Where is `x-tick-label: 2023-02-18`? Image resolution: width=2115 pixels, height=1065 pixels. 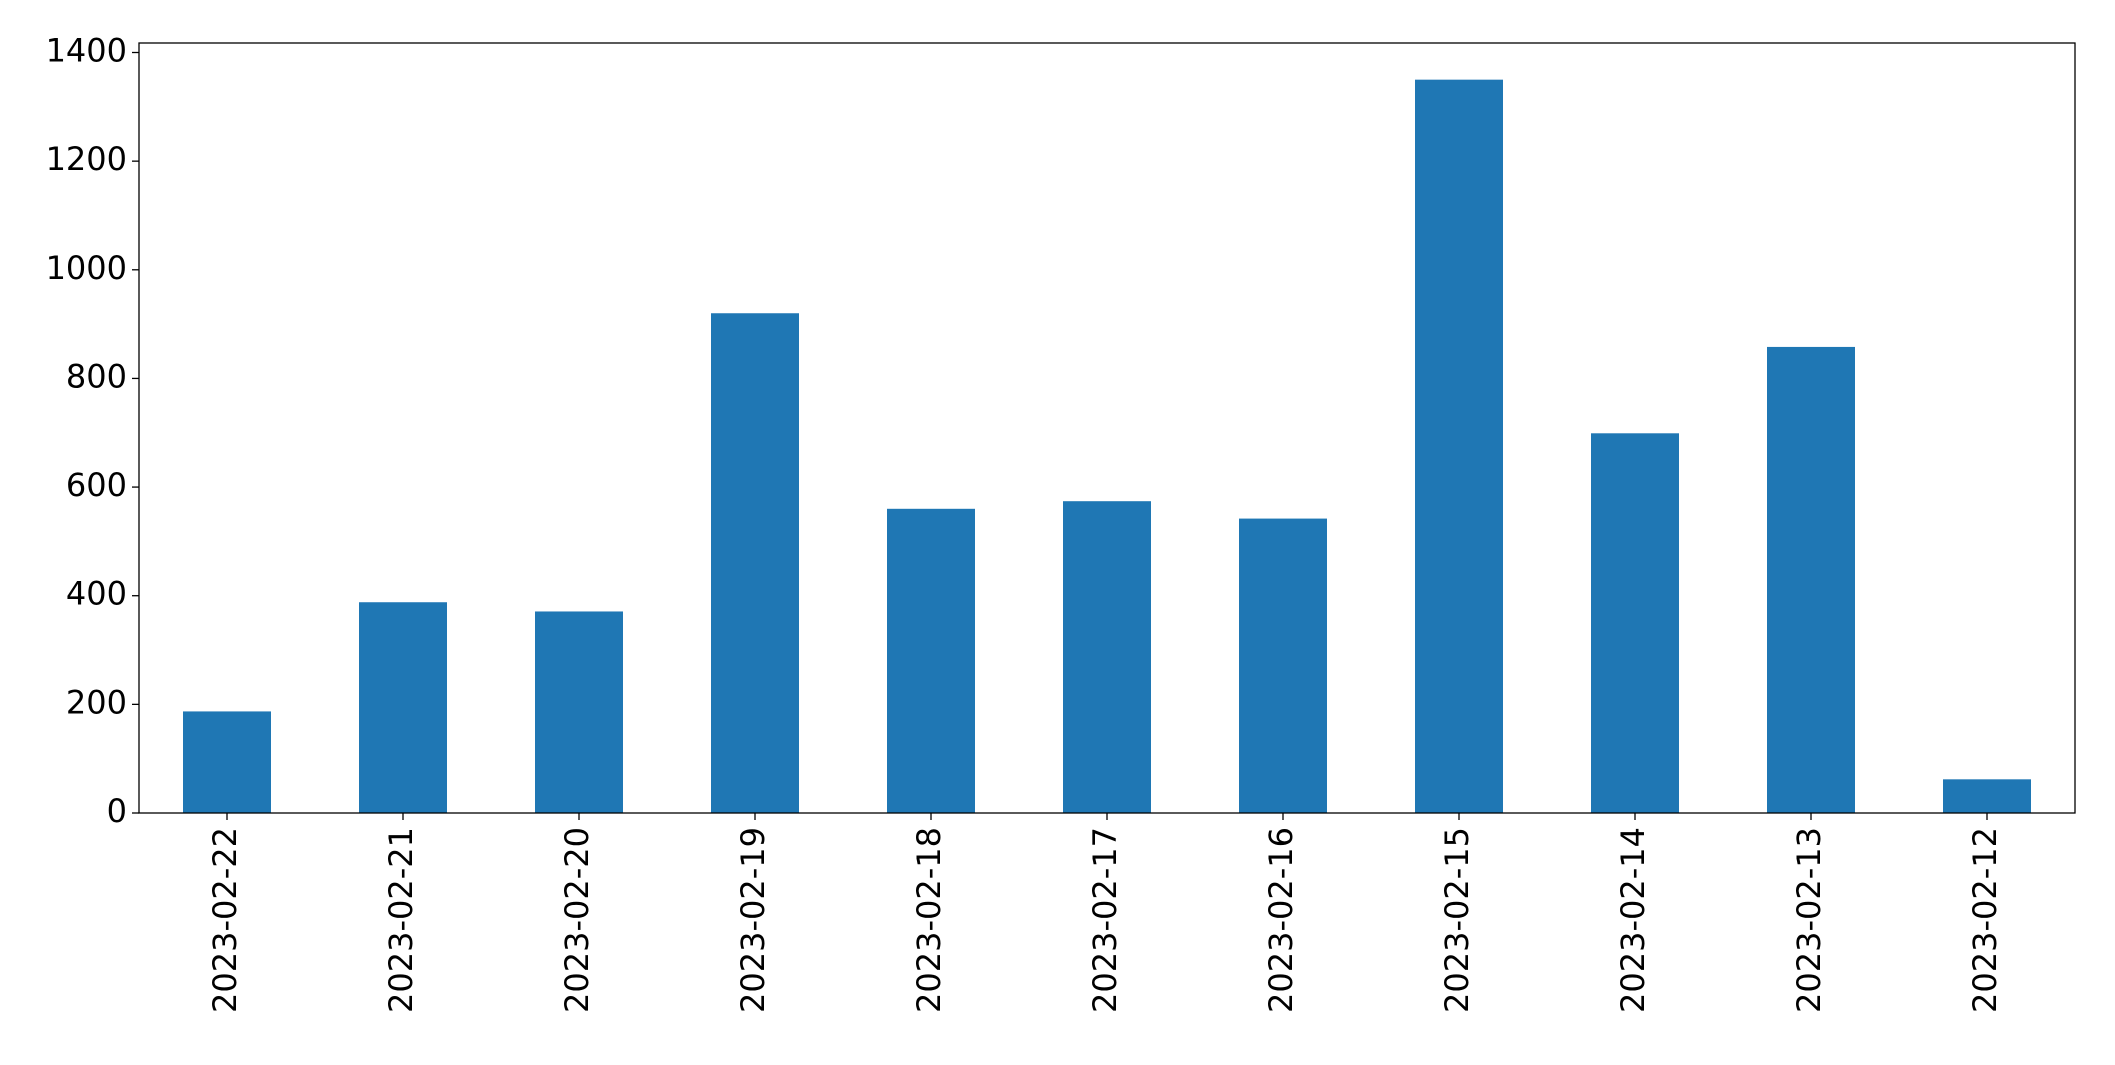
x-tick-label: 2023-02-18 is located at coordinates (929, 920).